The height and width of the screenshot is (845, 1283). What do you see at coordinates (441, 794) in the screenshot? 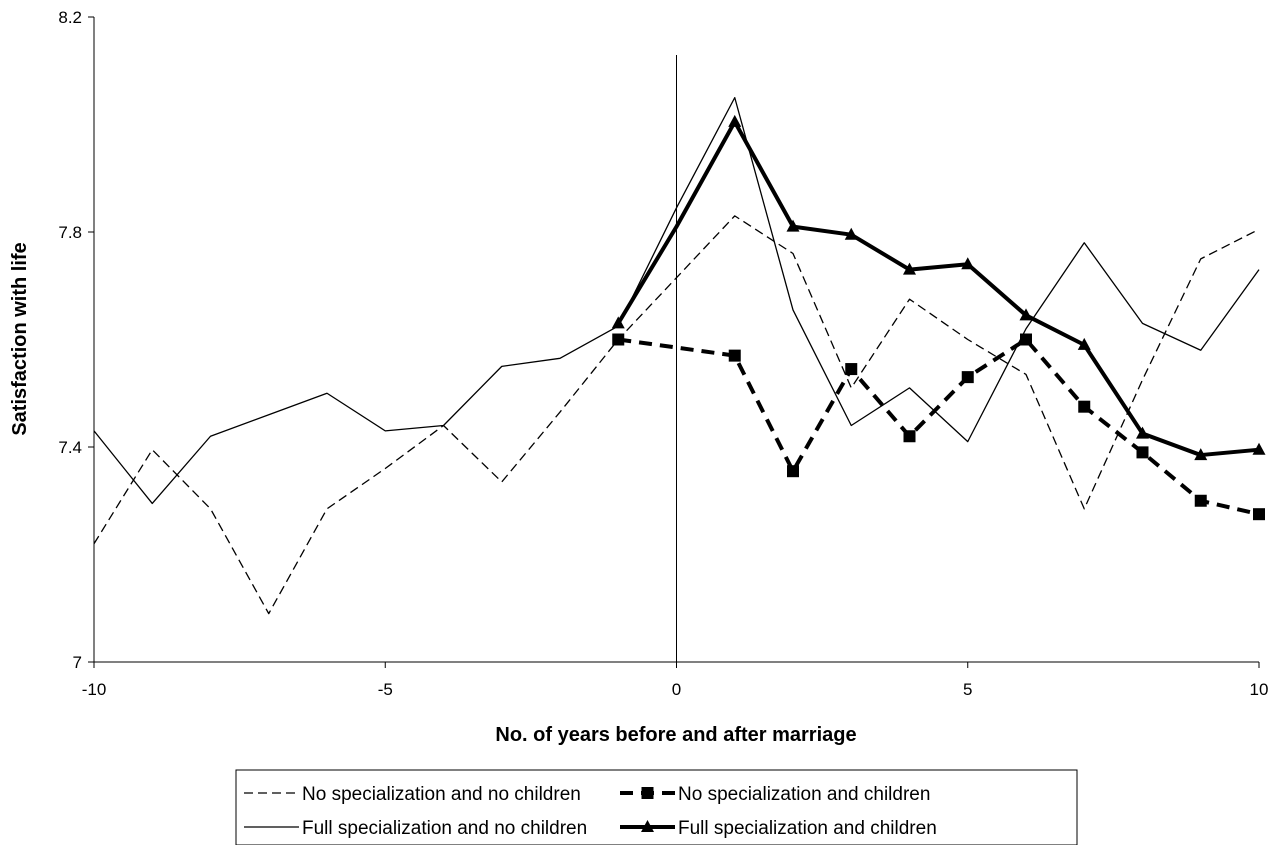
I see `legend-label: No specialization and no children` at bounding box center [441, 794].